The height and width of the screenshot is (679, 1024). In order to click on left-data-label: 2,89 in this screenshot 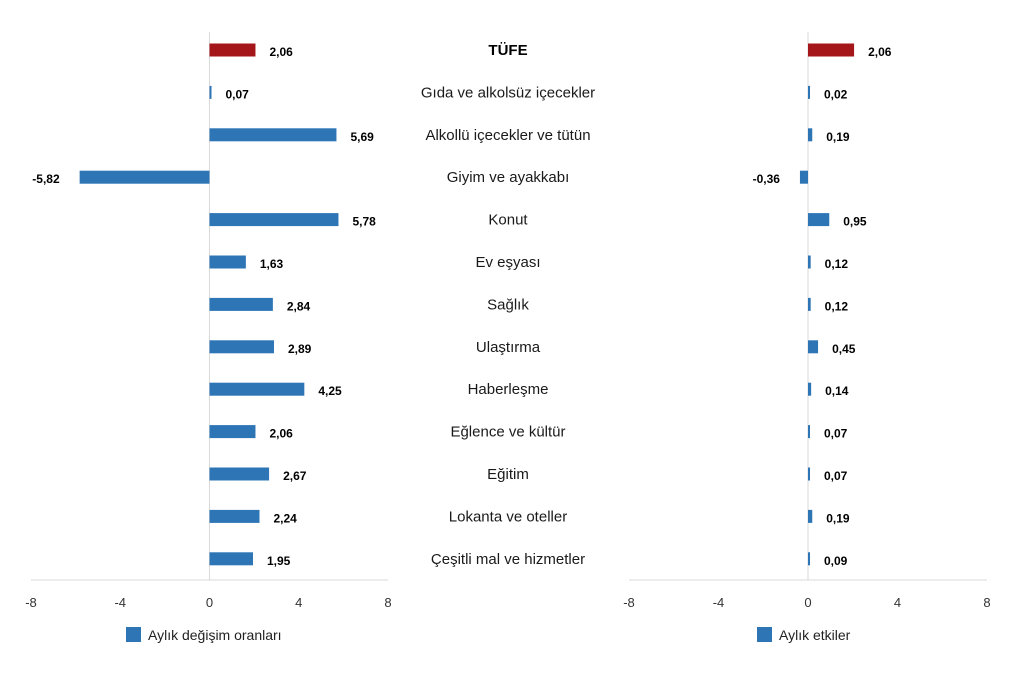, I will do `click(300, 349)`.